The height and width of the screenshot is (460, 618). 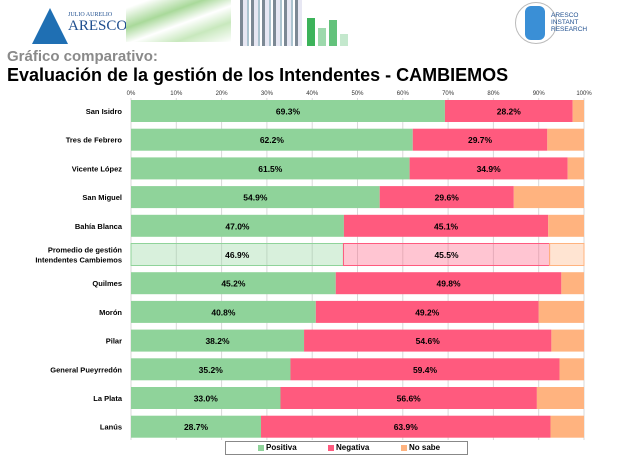 I want to click on data-label: 45.1%, so click(x=446, y=226).